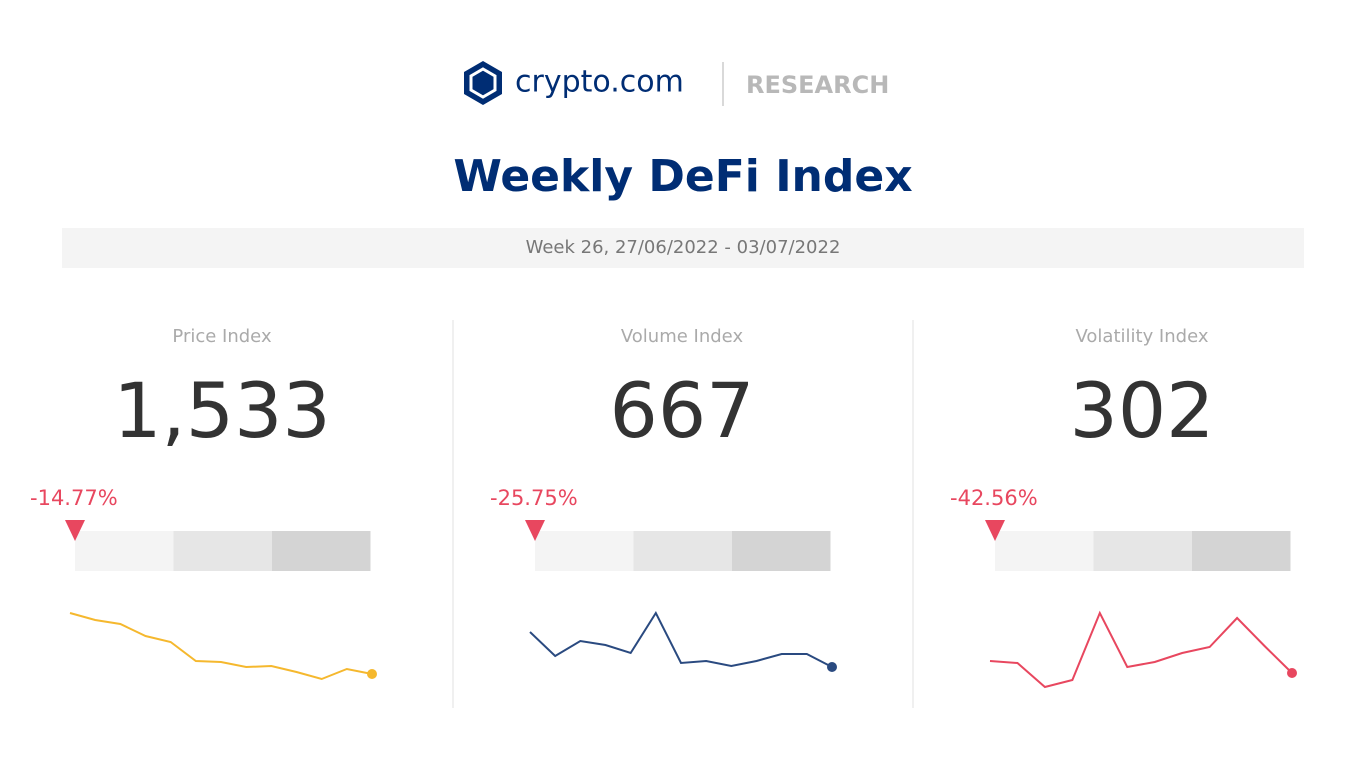 The width and height of the screenshot is (1366, 768). Describe the element at coordinates (534, 498) in the screenshot. I see `card-change: -25.75%` at that location.